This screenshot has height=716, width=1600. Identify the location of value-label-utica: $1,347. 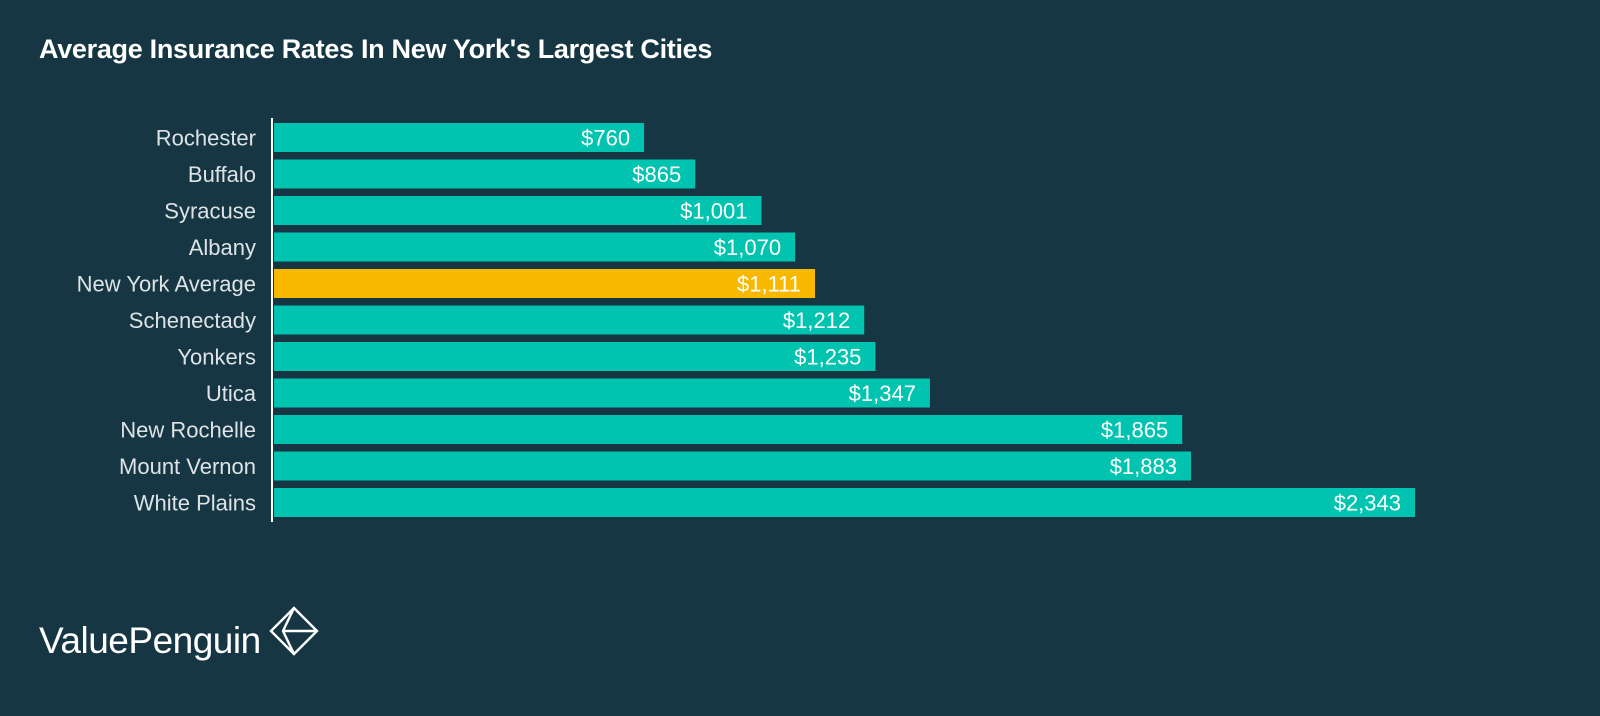
(882, 393).